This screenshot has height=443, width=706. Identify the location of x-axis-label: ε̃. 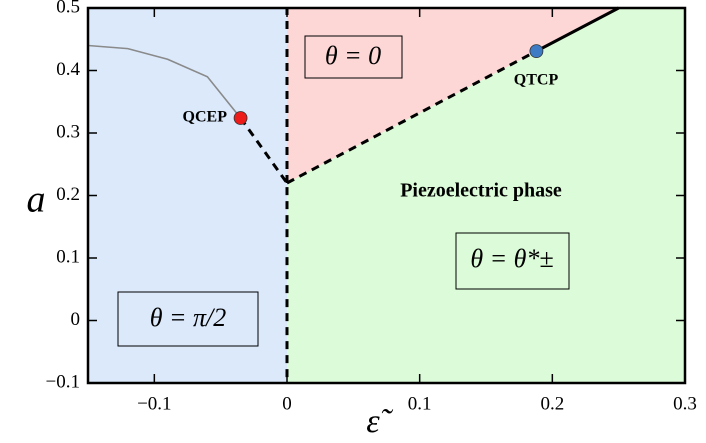
(379, 421).